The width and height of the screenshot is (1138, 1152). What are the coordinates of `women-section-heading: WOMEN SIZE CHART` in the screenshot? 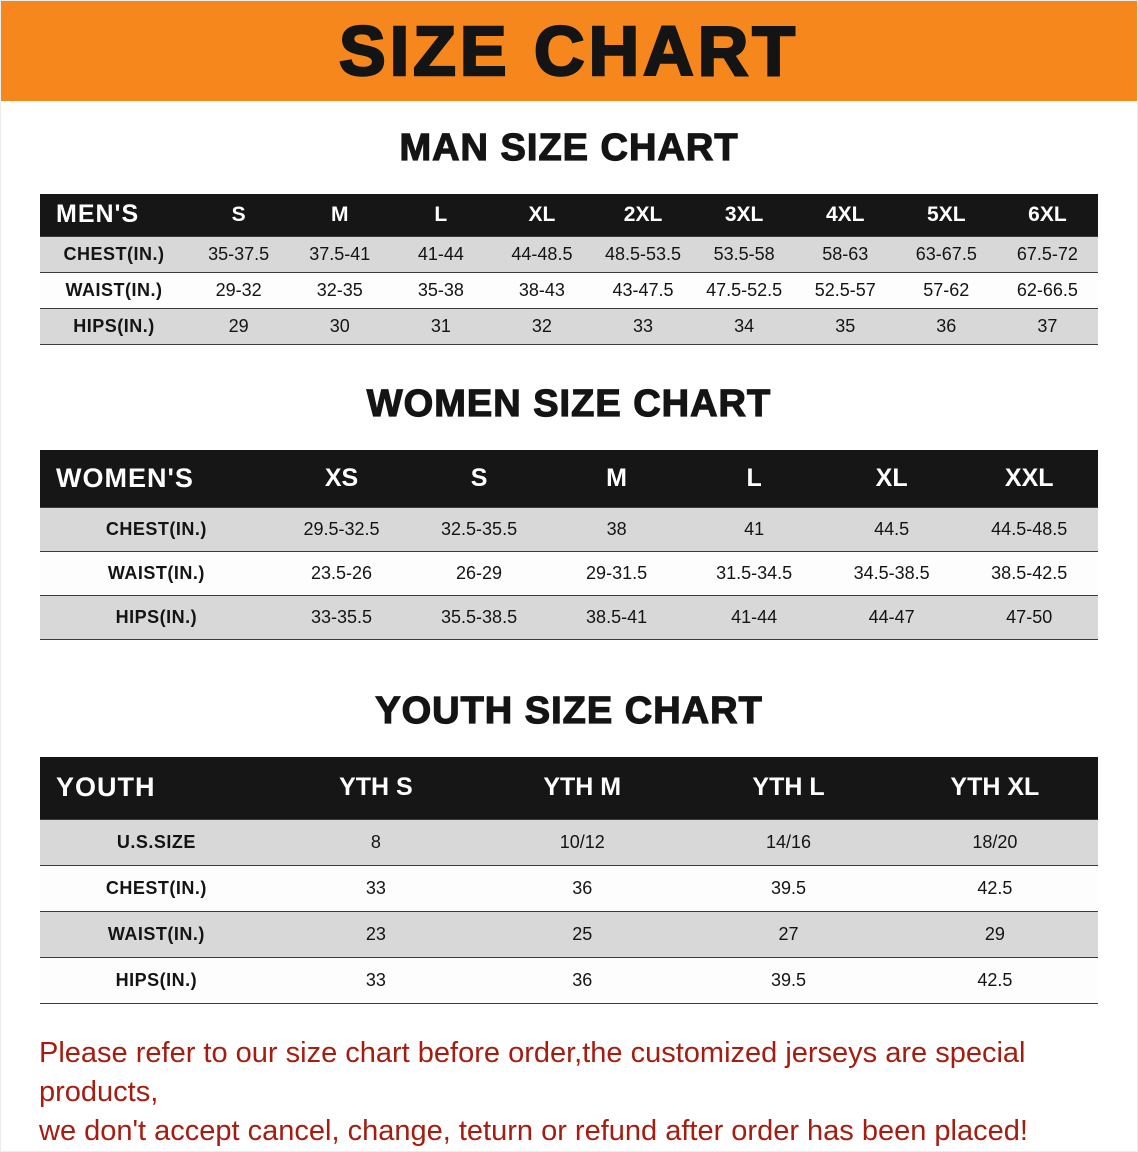 It's located at (569, 403).